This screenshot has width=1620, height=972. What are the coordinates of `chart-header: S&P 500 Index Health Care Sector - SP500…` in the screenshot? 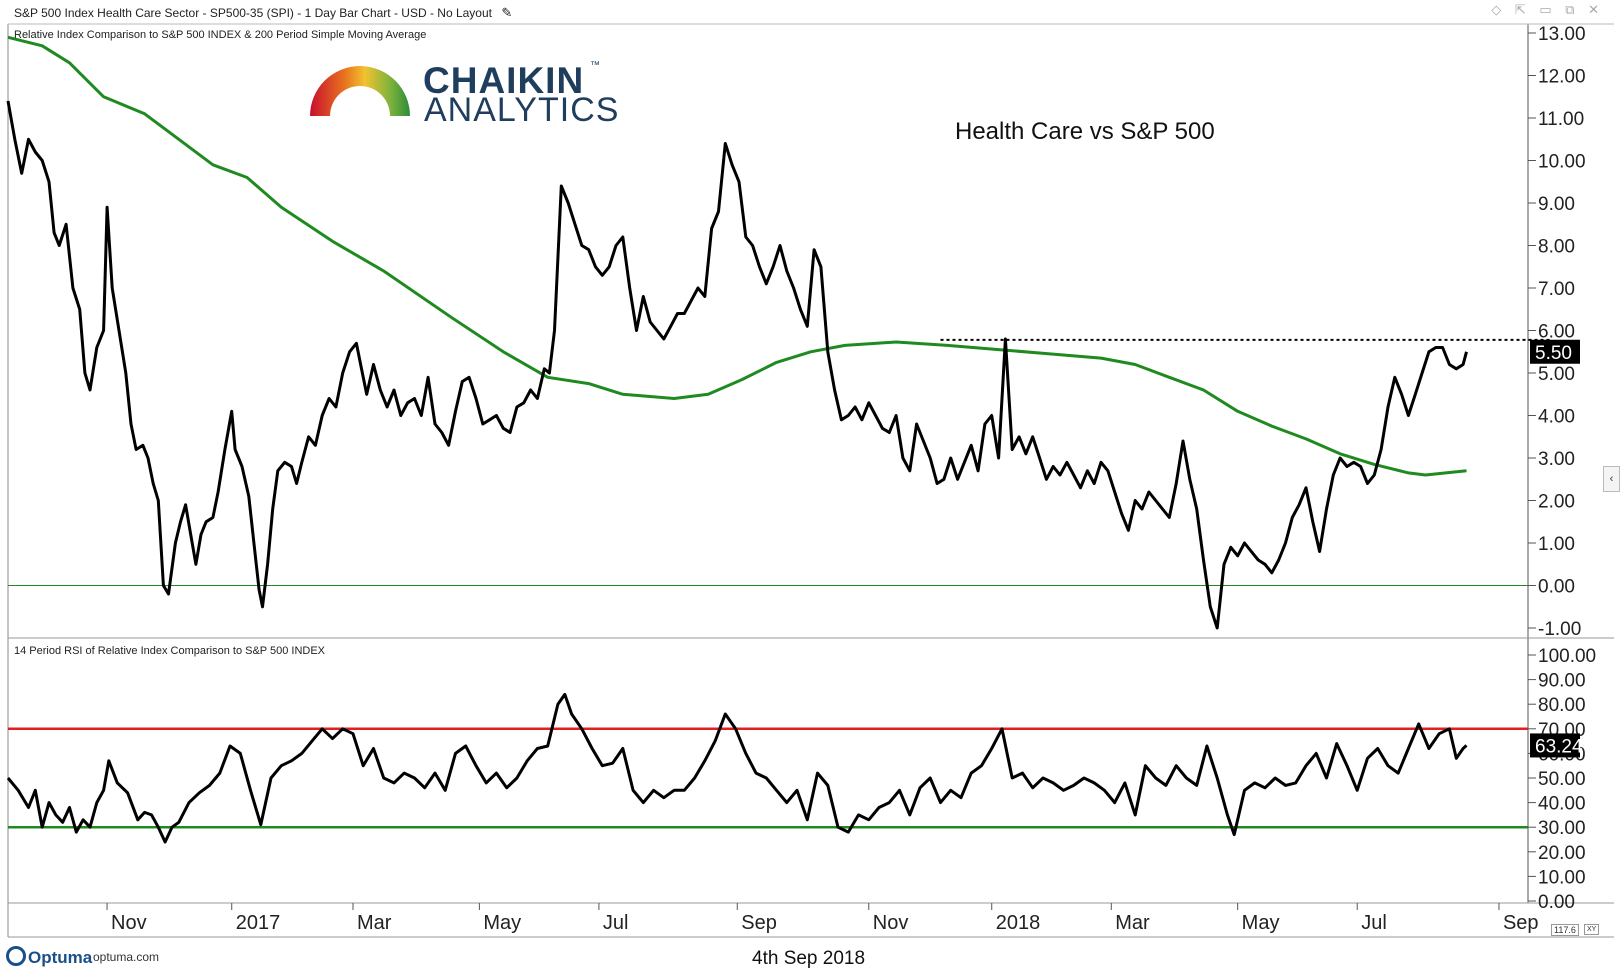 It's located at (263, 13).